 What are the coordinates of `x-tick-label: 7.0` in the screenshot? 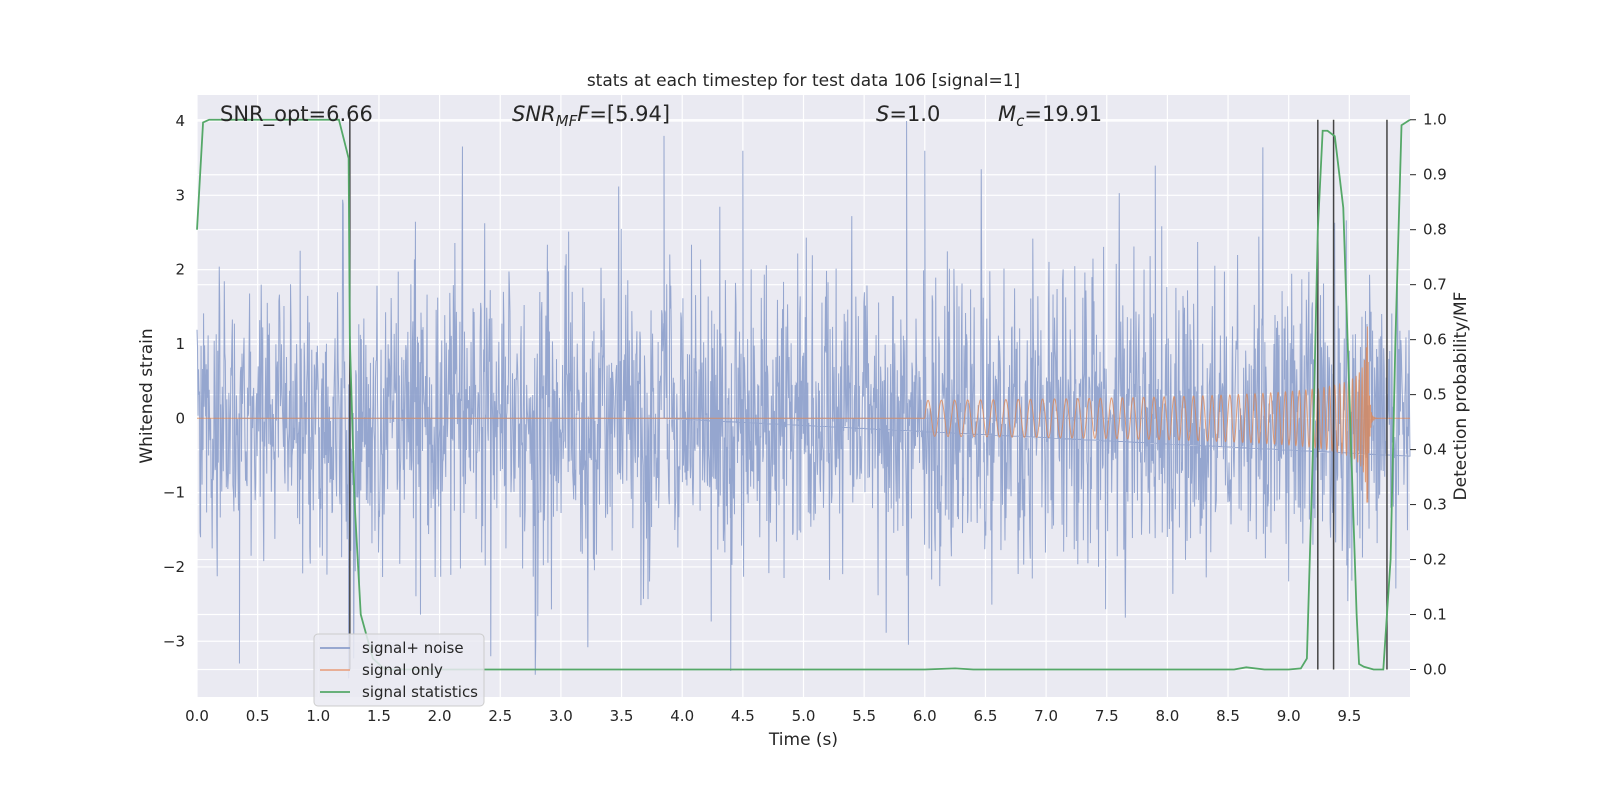 It's located at (1046, 716).